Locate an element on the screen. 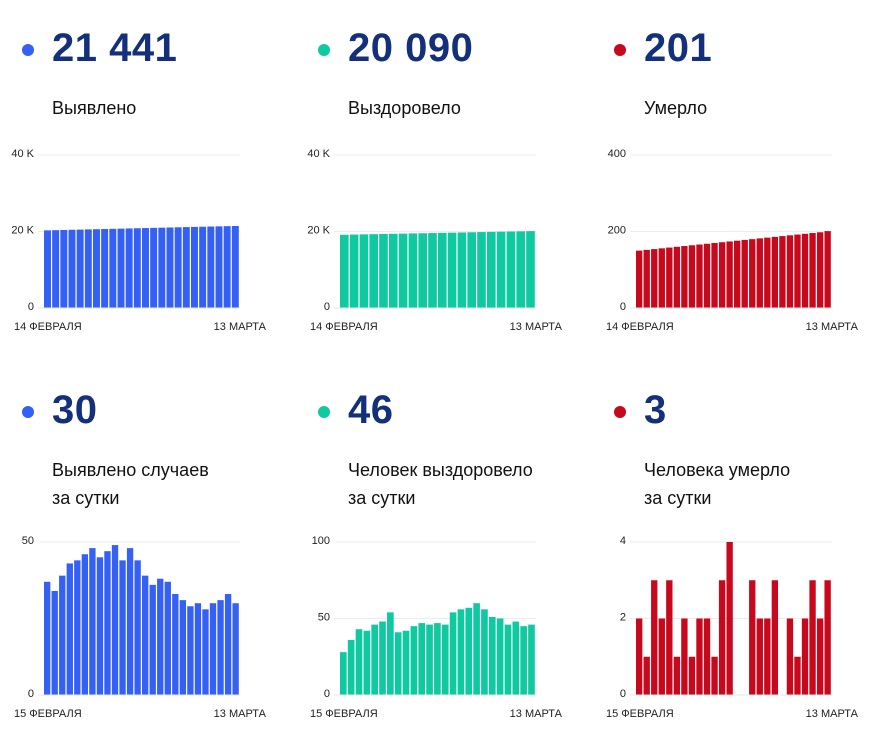 The width and height of the screenshot is (885, 739). detected-daily-label-line2: за сутки is located at coordinates (86, 498).